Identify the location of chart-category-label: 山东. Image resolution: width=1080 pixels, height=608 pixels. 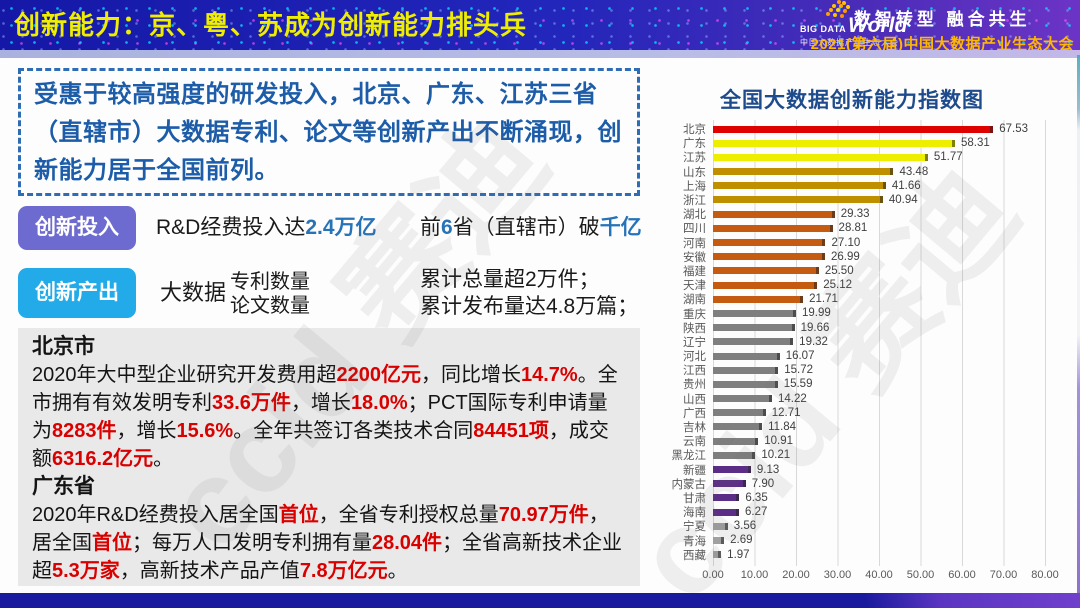
(694, 172).